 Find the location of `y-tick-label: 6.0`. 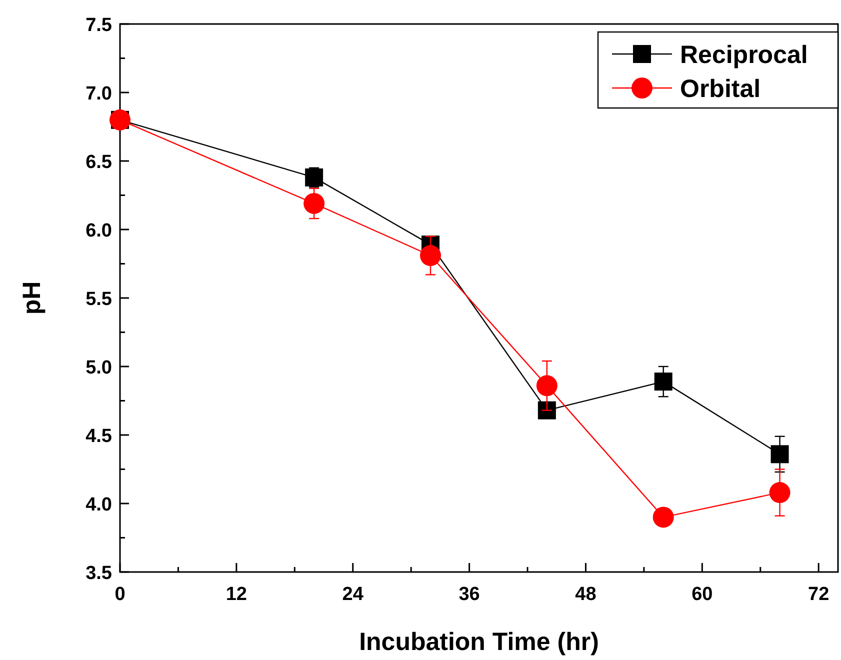

y-tick-label: 6.0 is located at coordinates (99, 231).